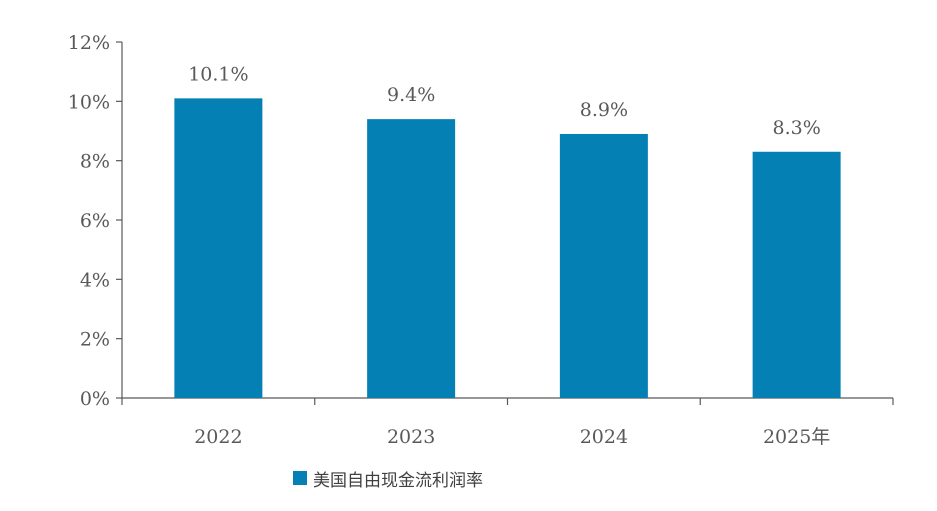 This screenshot has width=937, height=511. I want to click on legend: 美国自由现金流利润率, so click(388, 478).